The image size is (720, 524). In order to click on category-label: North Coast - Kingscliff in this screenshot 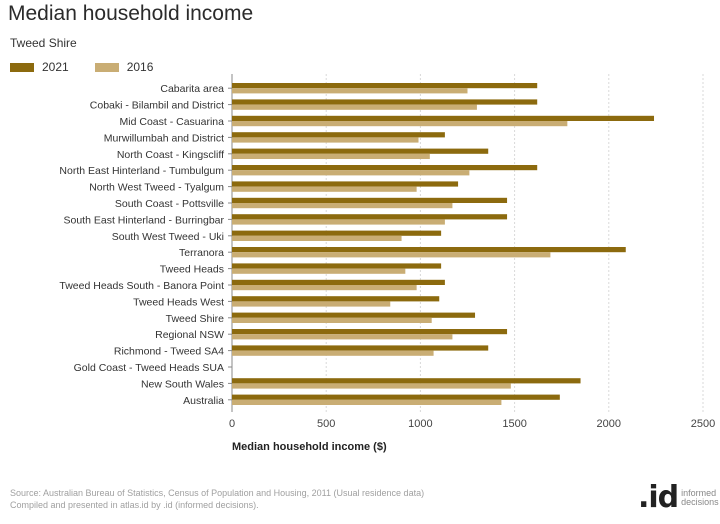, I will do `click(170, 155)`.